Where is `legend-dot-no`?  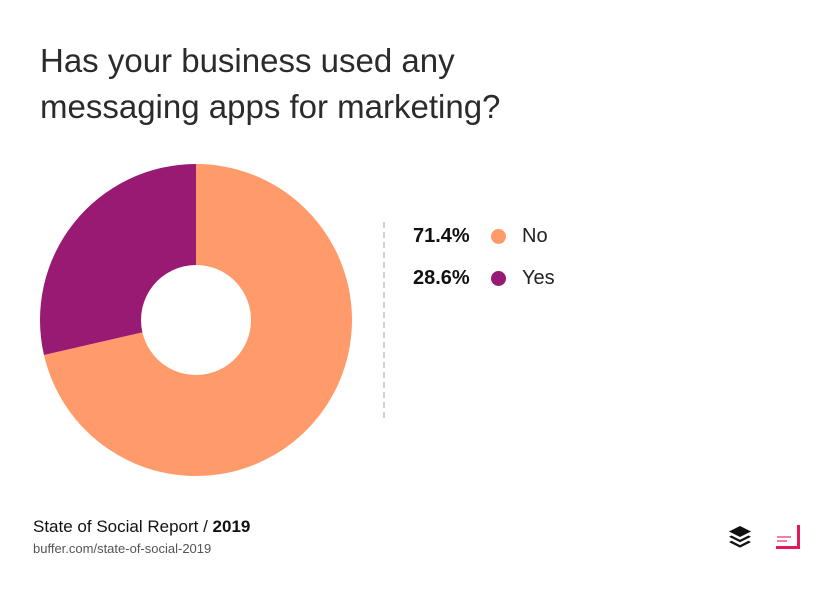 legend-dot-no is located at coordinates (498, 236).